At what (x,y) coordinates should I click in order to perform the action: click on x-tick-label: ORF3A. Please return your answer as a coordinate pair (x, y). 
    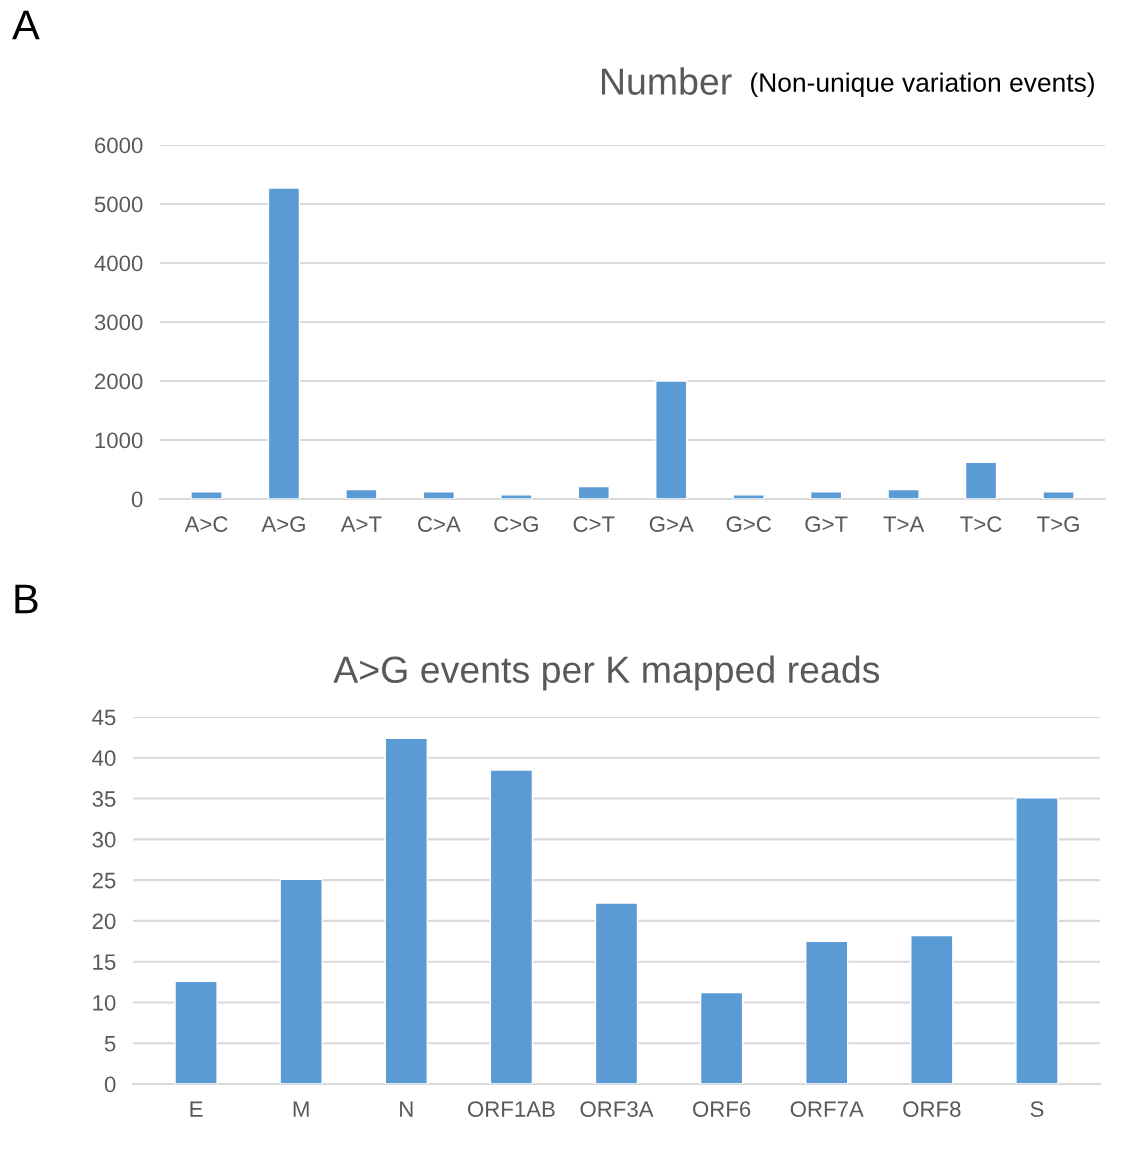
    Looking at the image, I should click on (617, 1109).